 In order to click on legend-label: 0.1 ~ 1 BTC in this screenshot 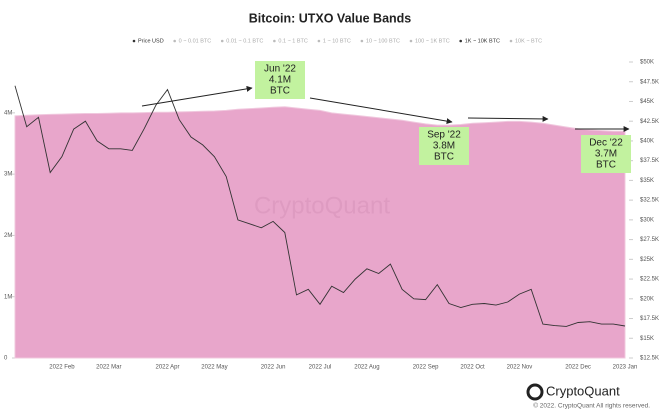, I will do `click(293, 41)`.